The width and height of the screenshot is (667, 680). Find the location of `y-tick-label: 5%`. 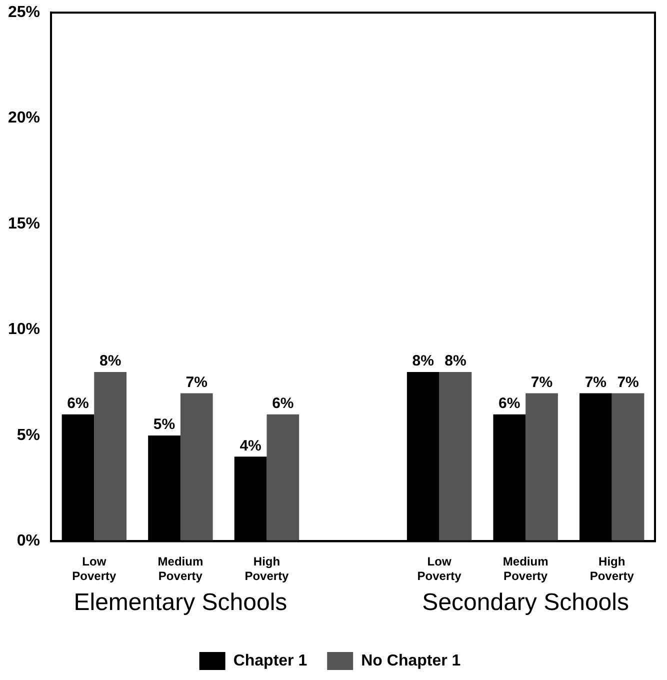

y-tick-label: 5% is located at coordinates (28, 435).